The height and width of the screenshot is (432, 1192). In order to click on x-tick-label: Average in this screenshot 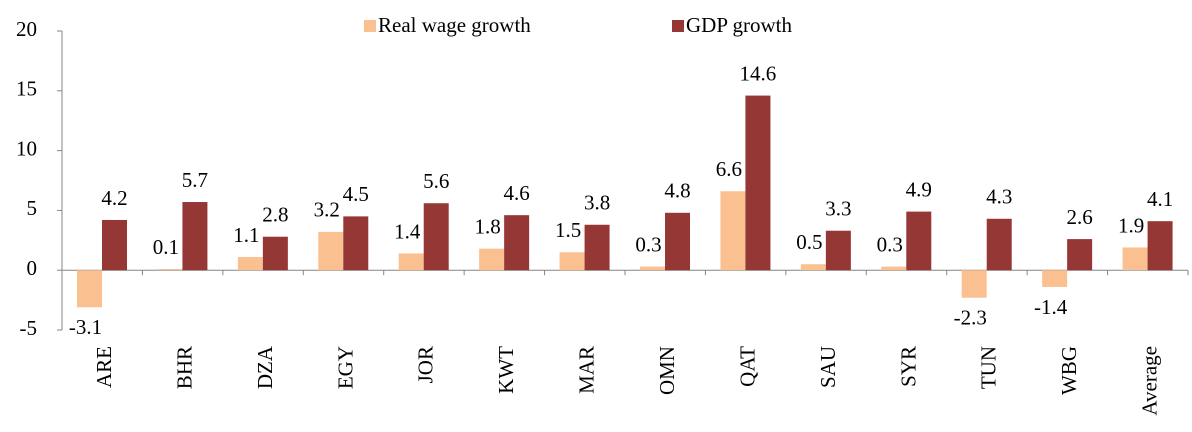, I will do `click(1150, 381)`.